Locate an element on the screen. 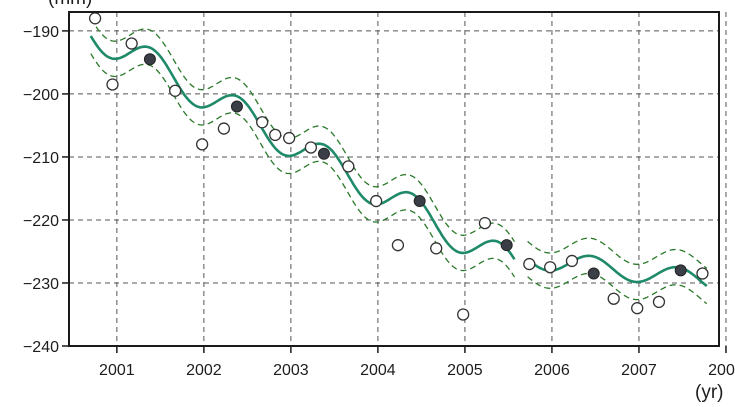 The height and width of the screenshot is (407, 735). band-upper is located at coordinates (617, 253).